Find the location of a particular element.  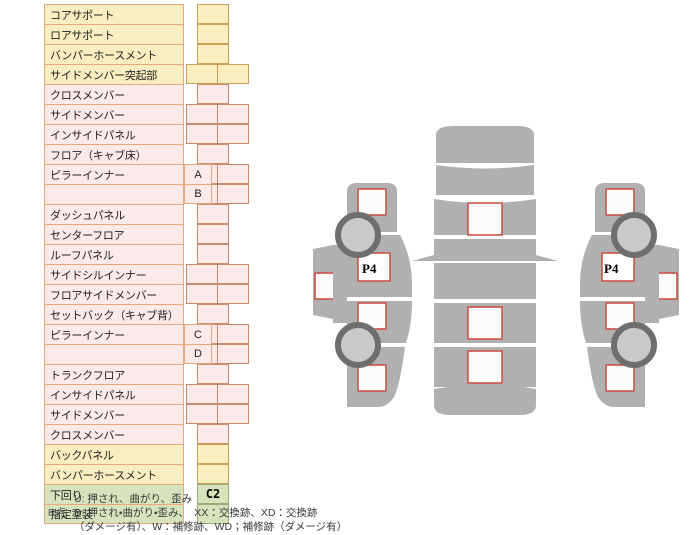

panel-row: 指定塗装 is located at coordinates (114, 514).